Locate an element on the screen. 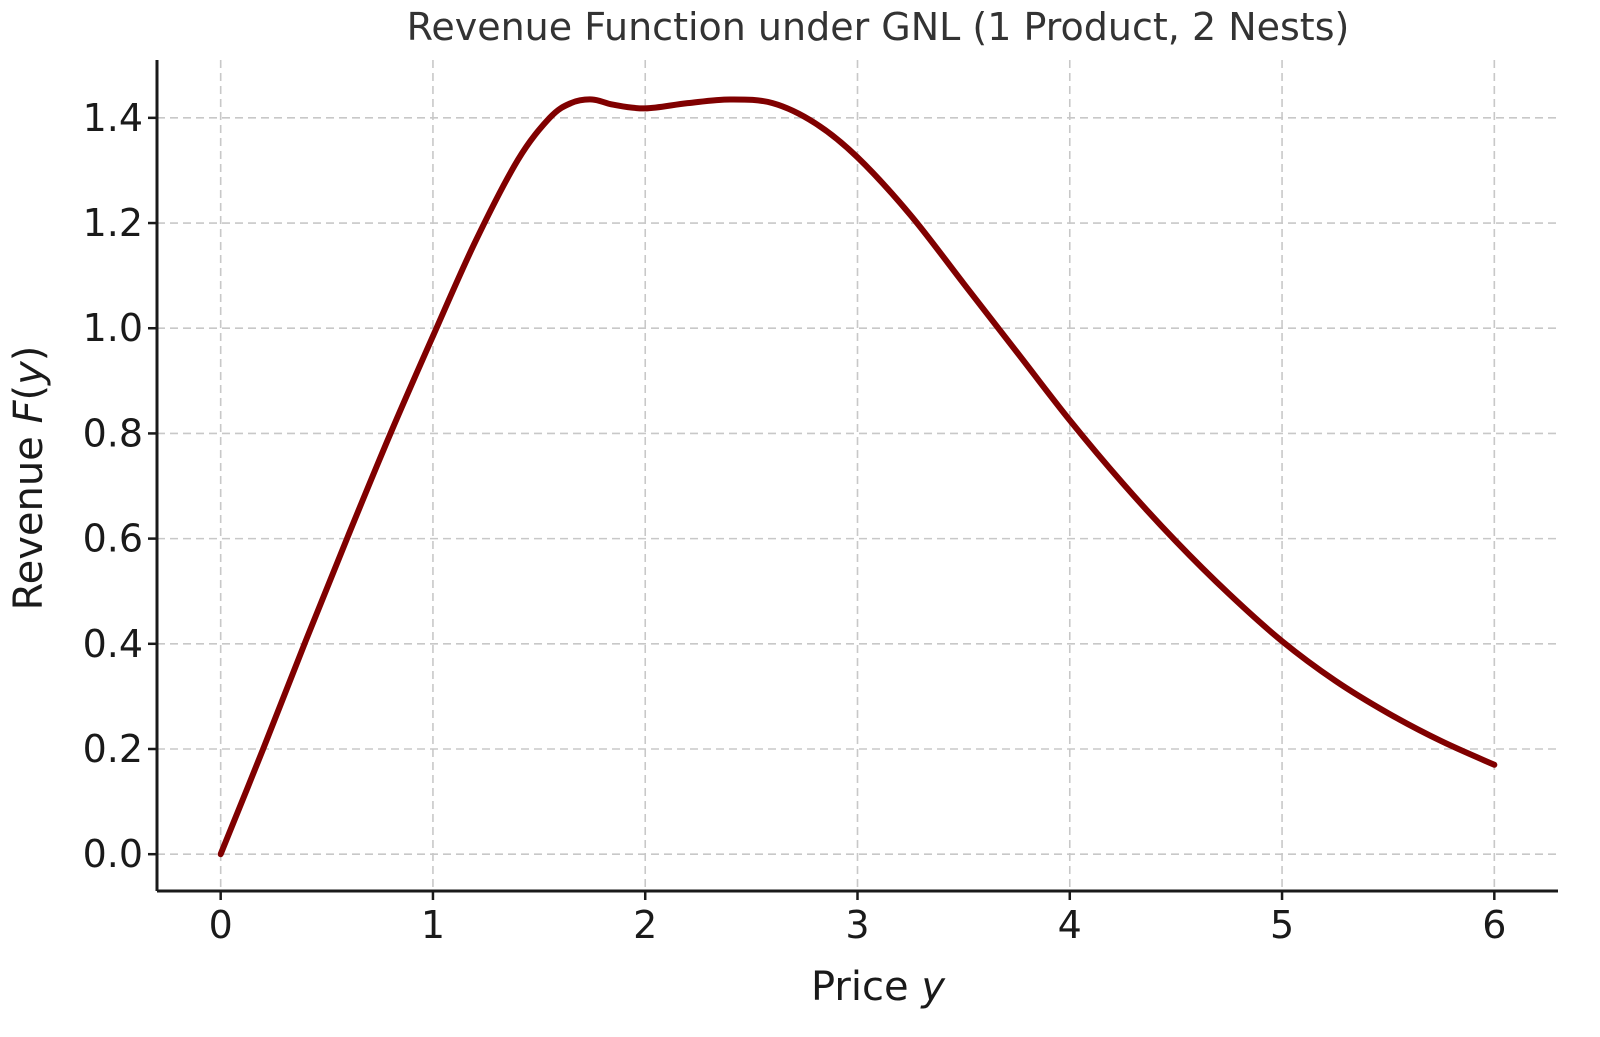 Image resolution: width=1600 pixels, height=1037 pixels. x-axis: 0 1 2 3 4 5 6 is located at coordinates (857, 919).